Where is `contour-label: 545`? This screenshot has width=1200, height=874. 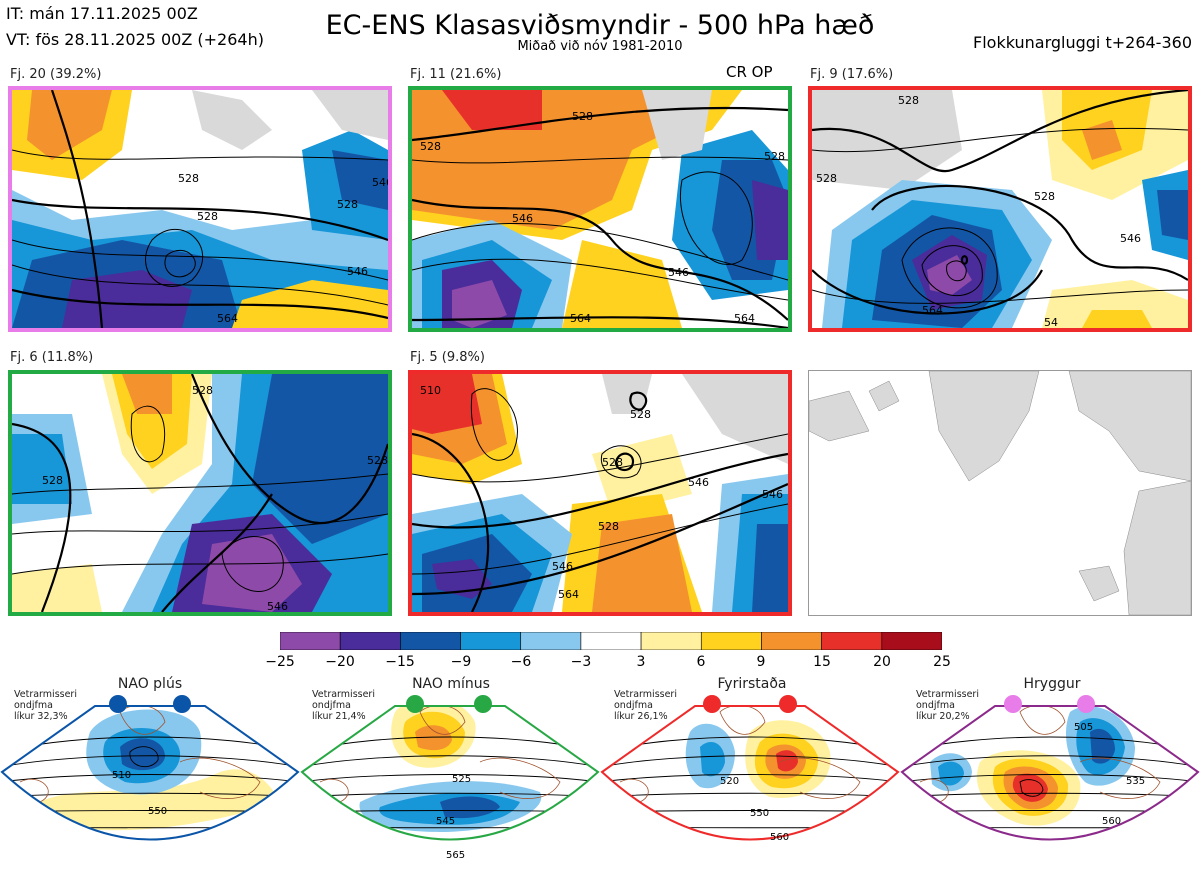
contour-label: 545 is located at coordinates (445, 821).